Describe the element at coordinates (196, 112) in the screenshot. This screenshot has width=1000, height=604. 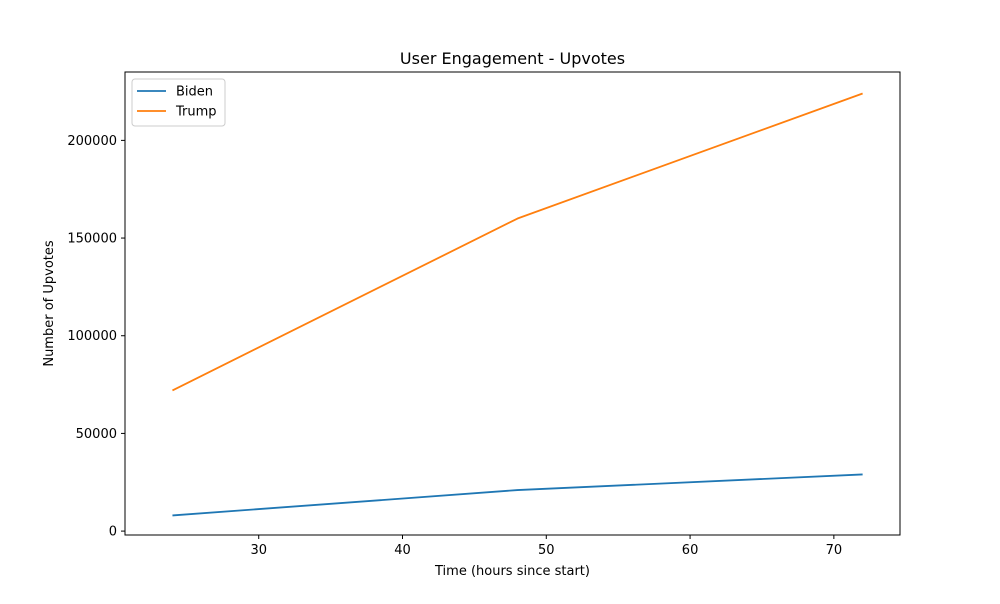
I see `legend-label-trump: Trump` at that location.